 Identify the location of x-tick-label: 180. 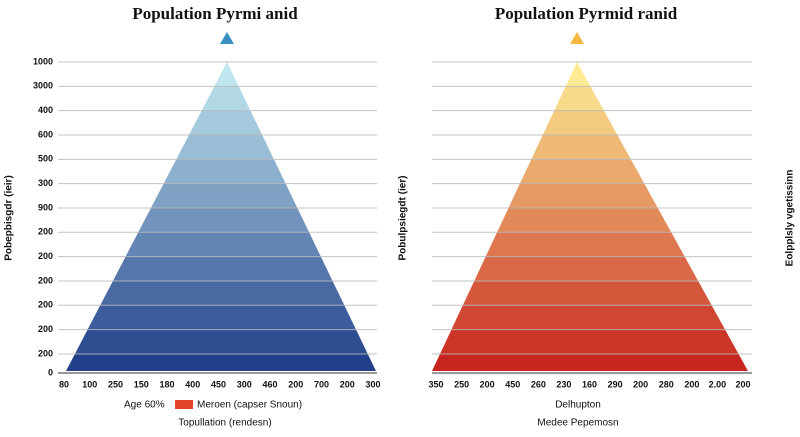
(166, 384).